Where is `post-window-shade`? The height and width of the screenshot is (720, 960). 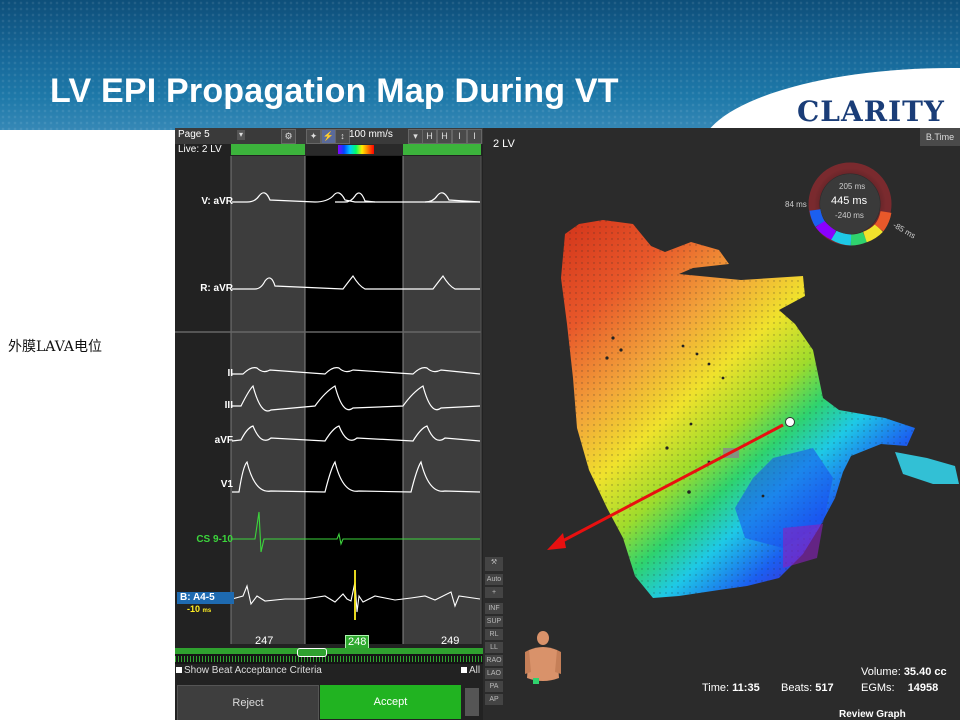 post-window-shade is located at coordinates (442, 400).